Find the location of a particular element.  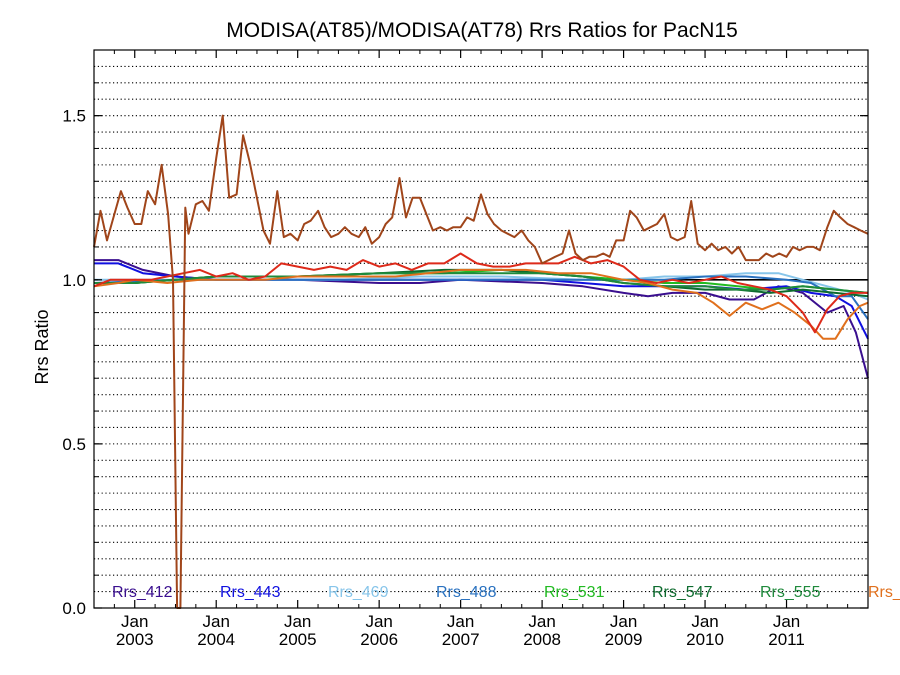

y-axis-label: Rrs Ratio is located at coordinates (42, 346).